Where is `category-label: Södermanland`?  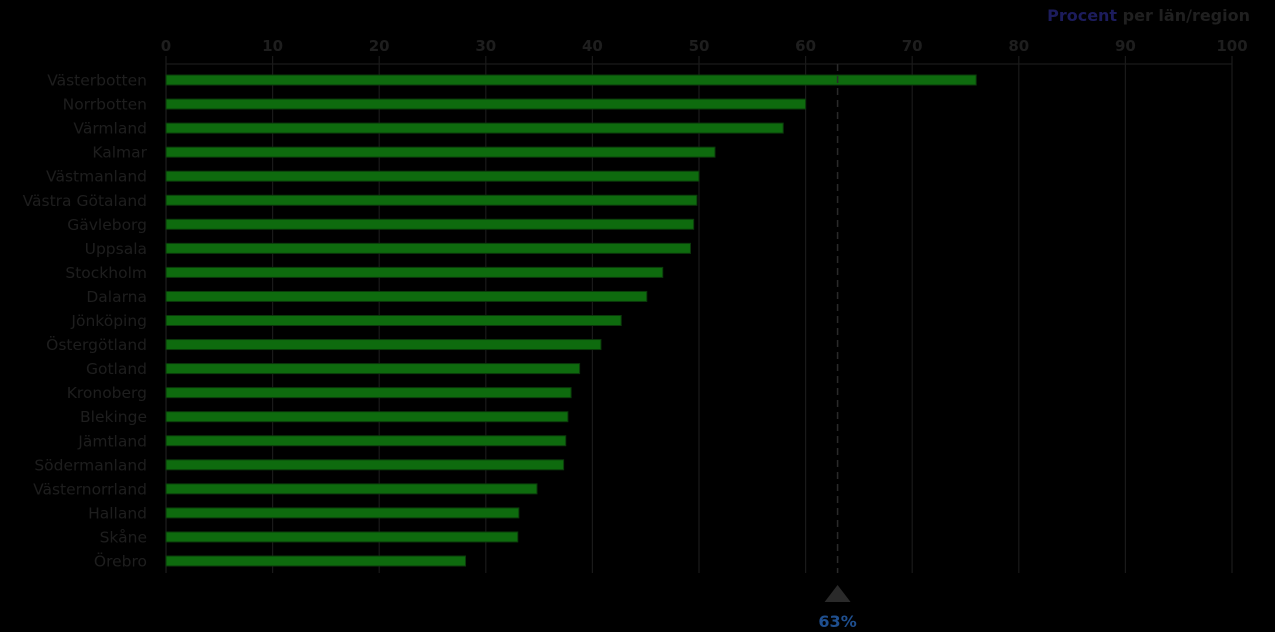 category-label: Södermanland is located at coordinates (90, 465).